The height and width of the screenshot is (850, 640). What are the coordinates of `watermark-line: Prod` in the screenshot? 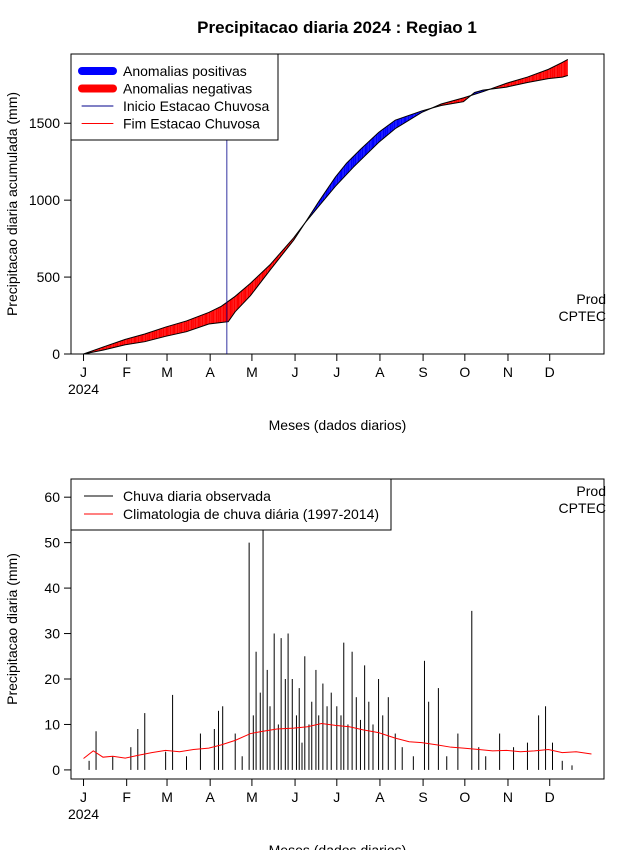 It's located at (591, 491).